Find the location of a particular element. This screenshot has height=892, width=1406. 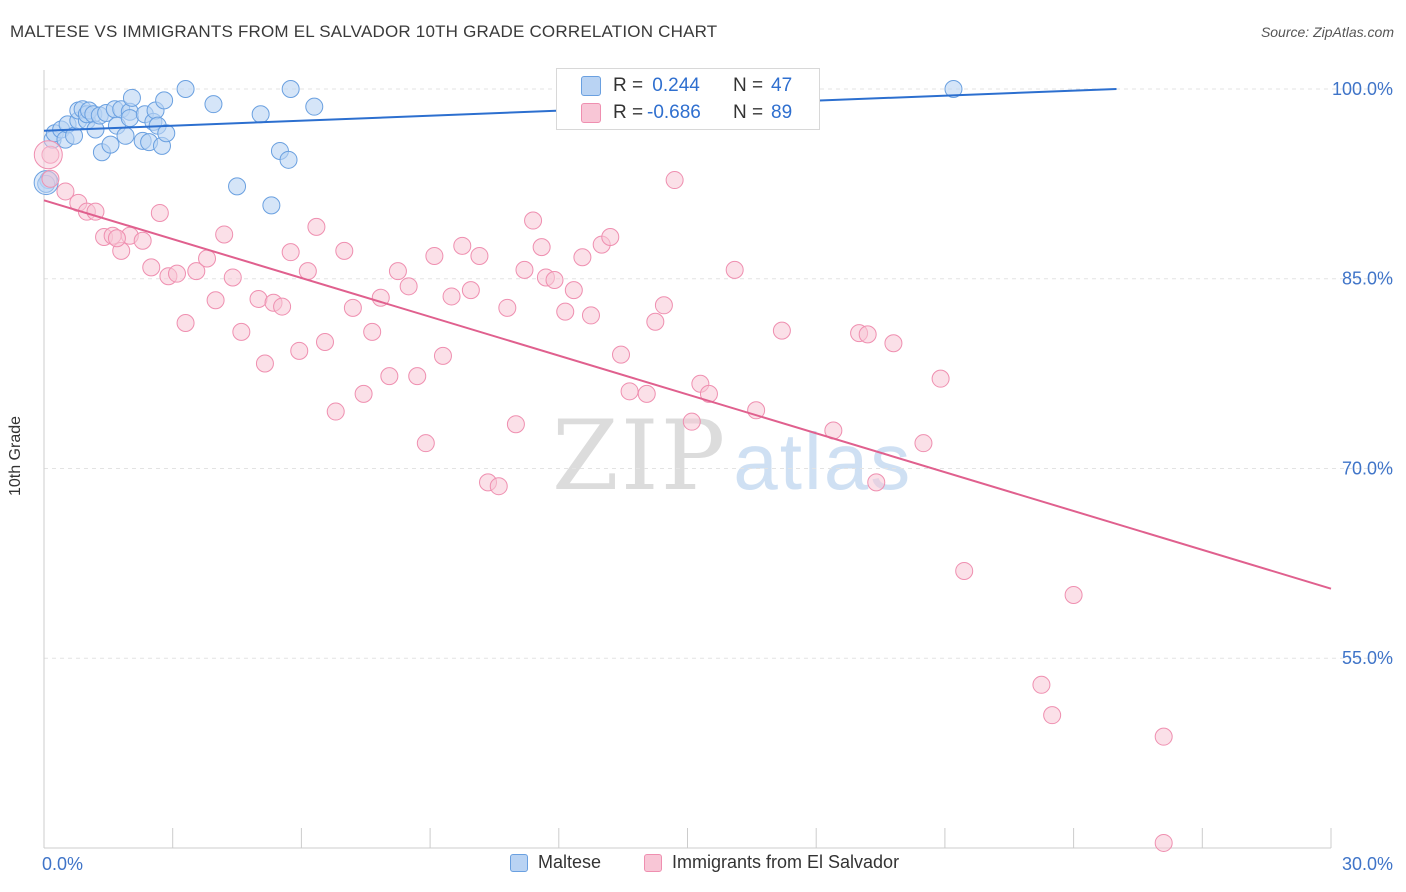

n-value: 47 is located at coordinates (782, 85).